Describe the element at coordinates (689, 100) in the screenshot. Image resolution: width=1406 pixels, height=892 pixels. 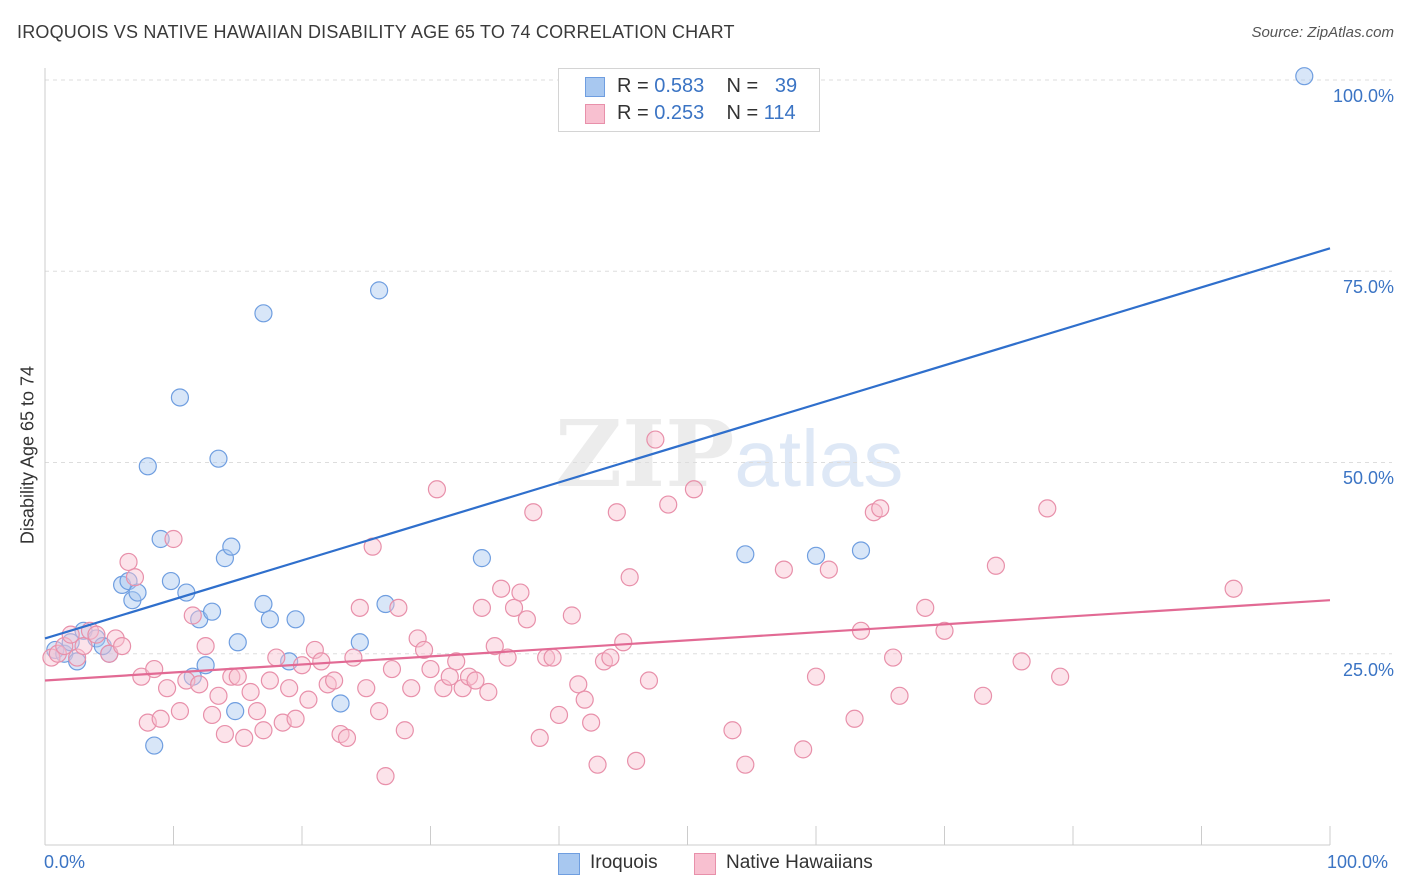
I see `stats-legend: R = 0.583 N = 39 R = 0.253 N = 114` at that location.